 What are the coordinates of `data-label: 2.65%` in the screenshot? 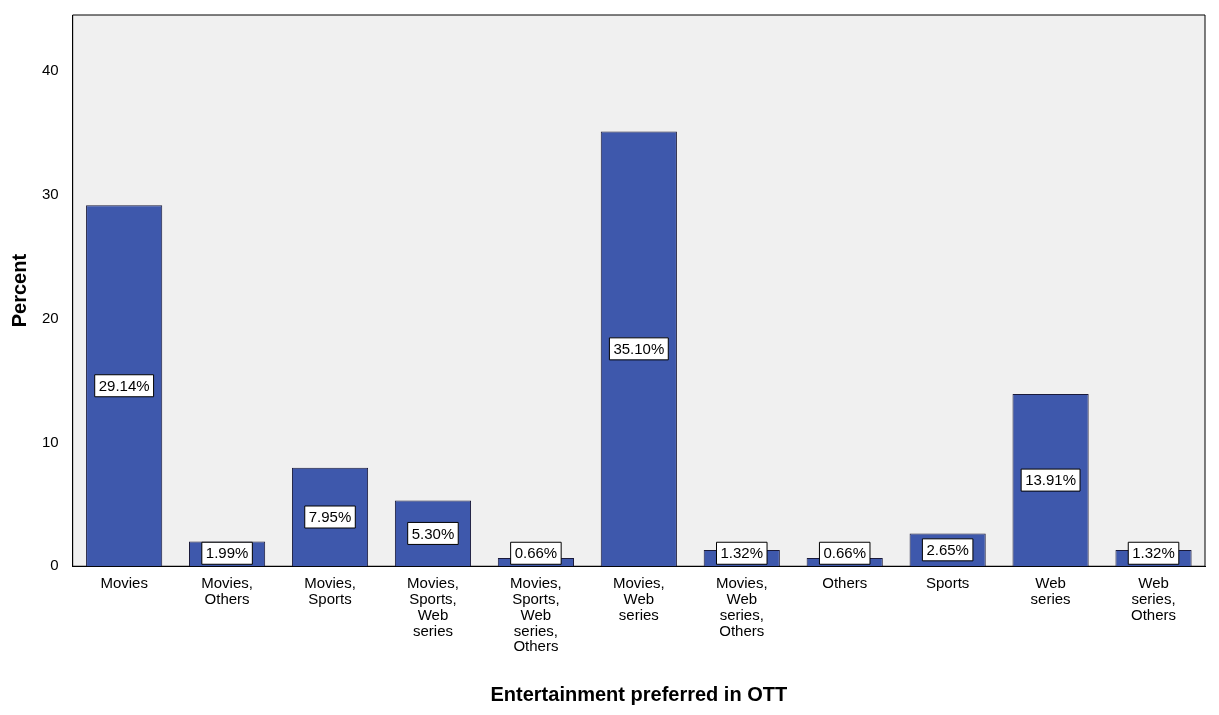 It's located at (947, 549).